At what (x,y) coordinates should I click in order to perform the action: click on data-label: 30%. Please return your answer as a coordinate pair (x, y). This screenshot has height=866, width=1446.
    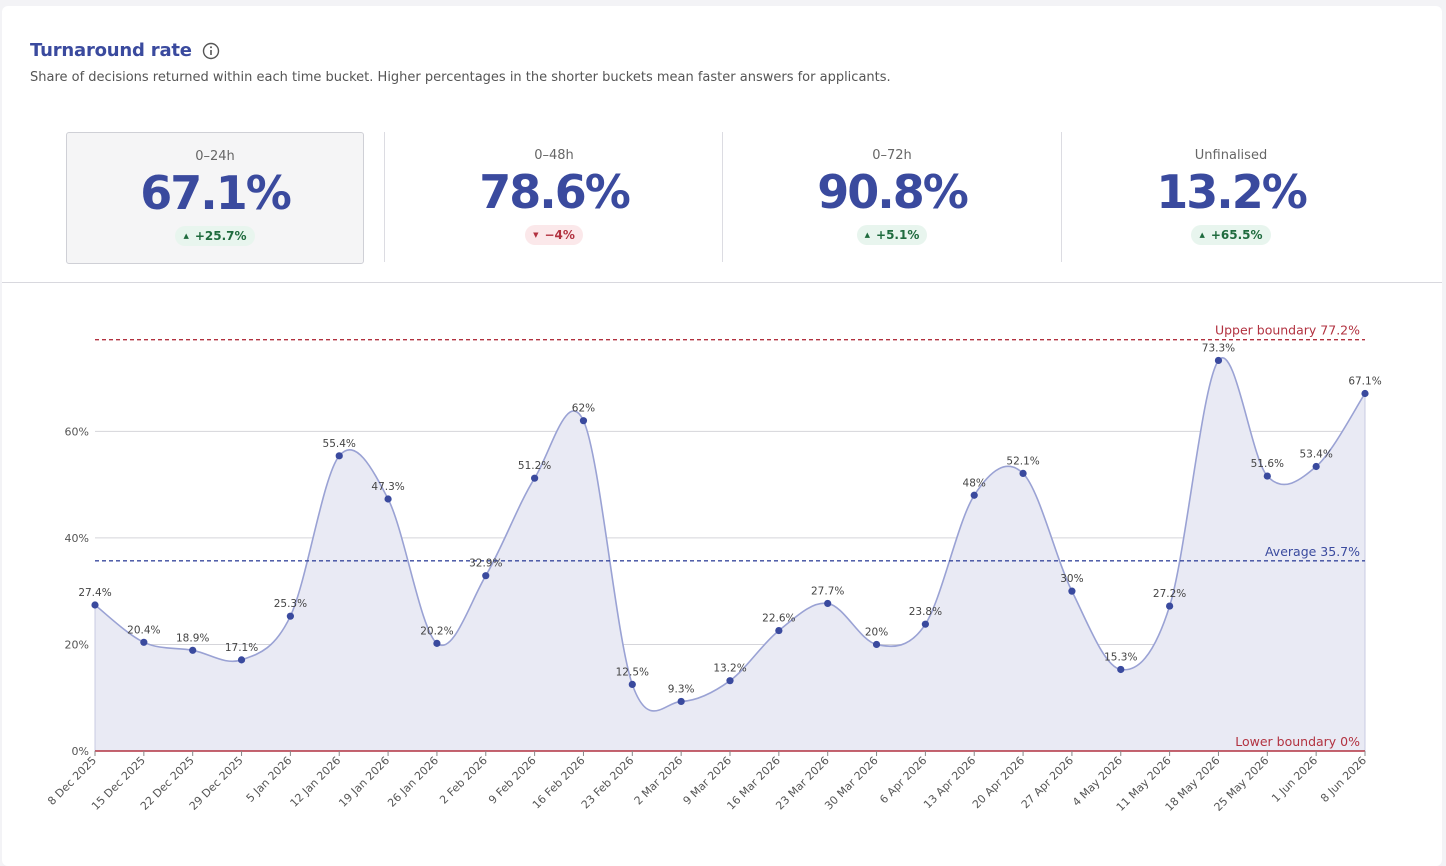
    Looking at the image, I should click on (1071, 579).